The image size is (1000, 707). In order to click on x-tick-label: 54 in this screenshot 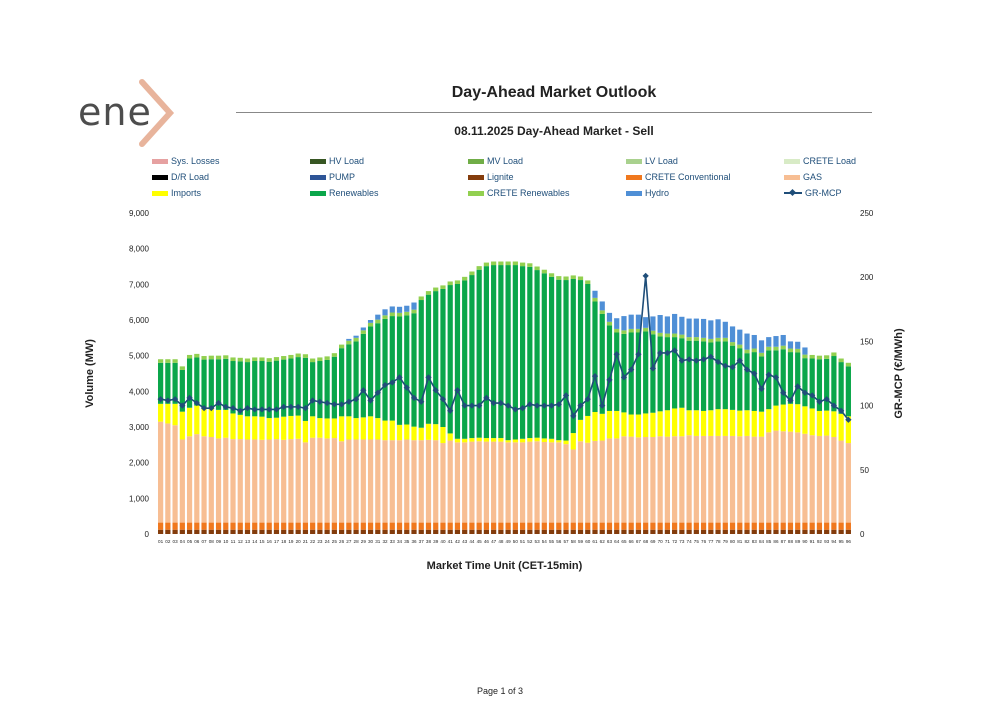, I will do `click(545, 541)`.